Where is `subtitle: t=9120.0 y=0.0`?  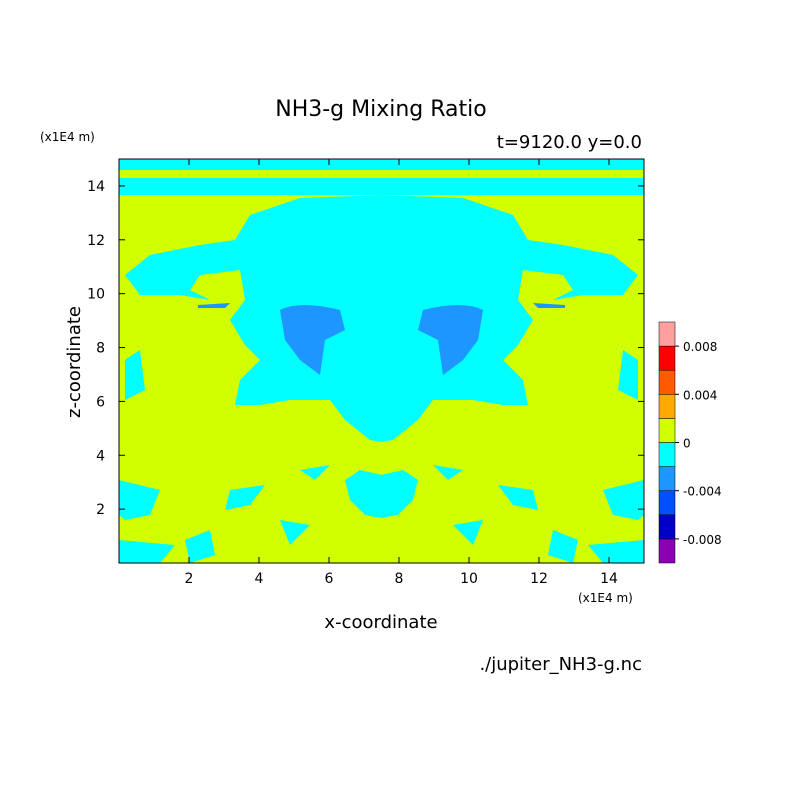
subtitle: t=9120.0 y=0.0 is located at coordinates (569, 142).